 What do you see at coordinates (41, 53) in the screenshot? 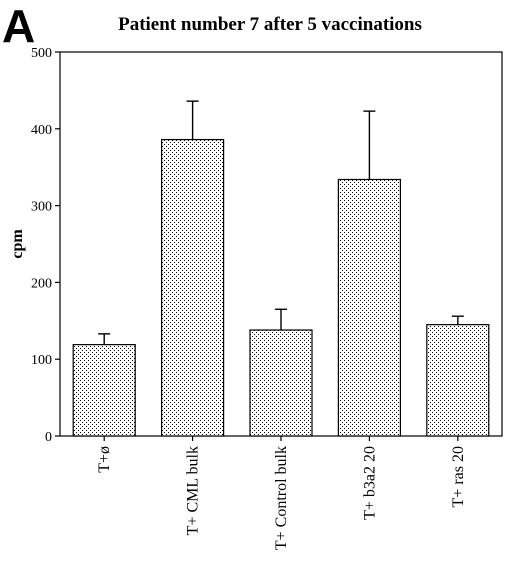
I see `y-tick-label: 500` at bounding box center [41, 53].